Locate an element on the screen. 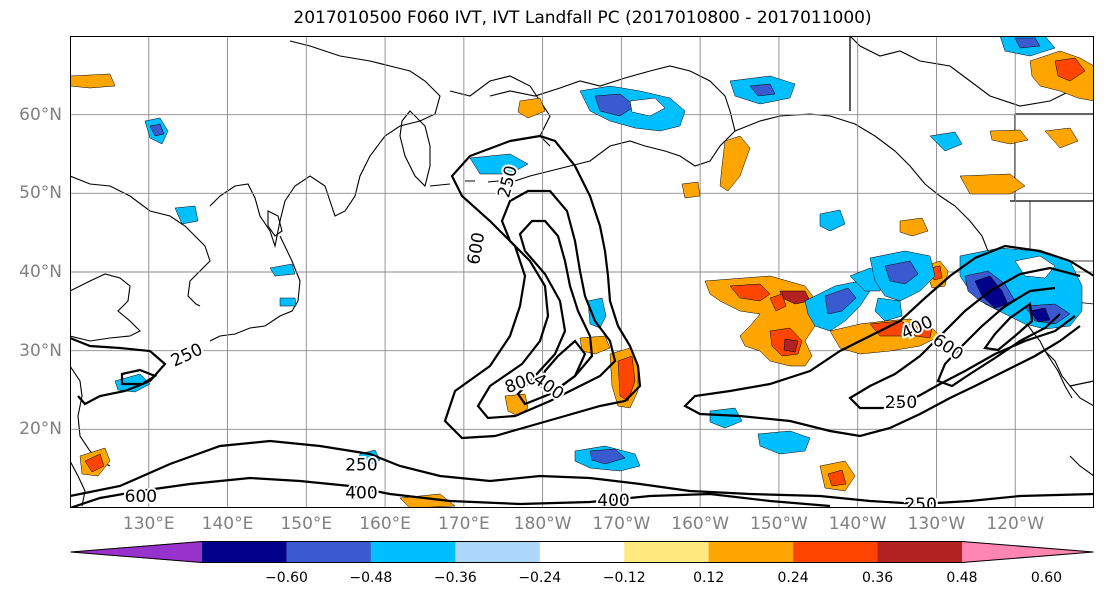  colorbar-tick-label: 0.48 is located at coordinates (962, 578).